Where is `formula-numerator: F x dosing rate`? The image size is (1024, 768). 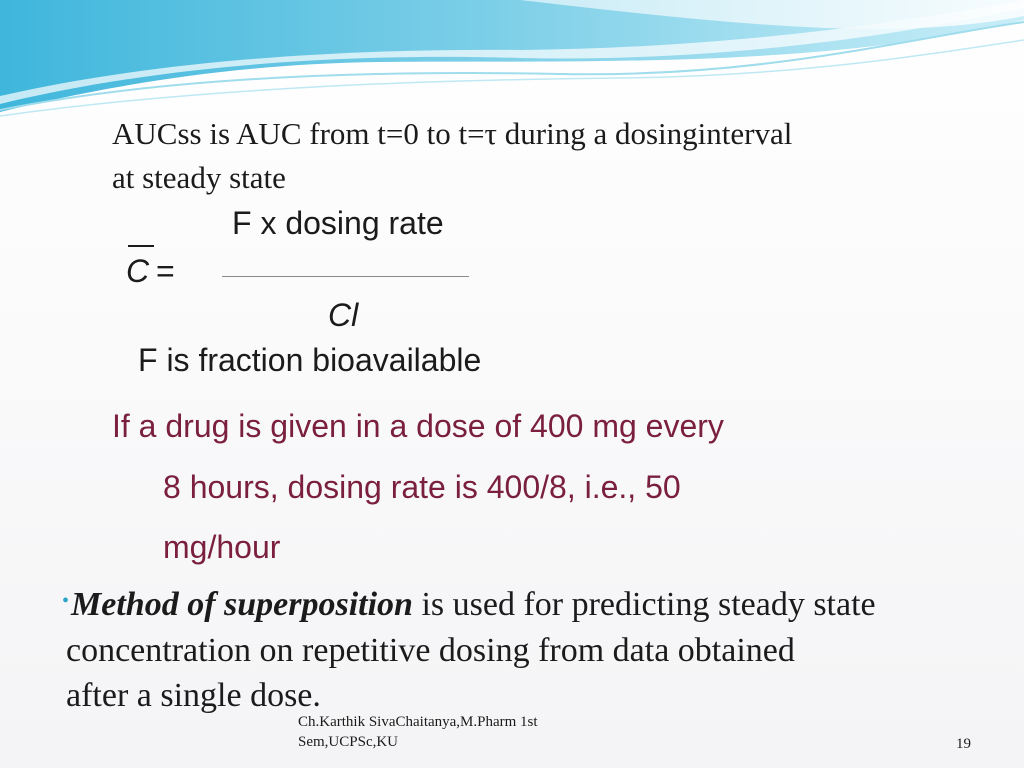
formula-numerator: F x dosing rate is located at coordinates (338, 223).